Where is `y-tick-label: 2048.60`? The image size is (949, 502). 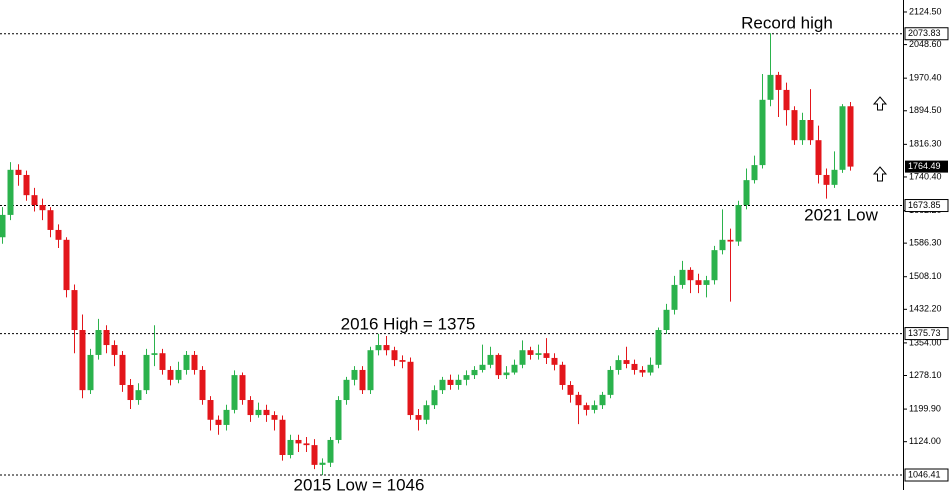 y-tick-label: 2048.60 is located at coordinates (925, 44).